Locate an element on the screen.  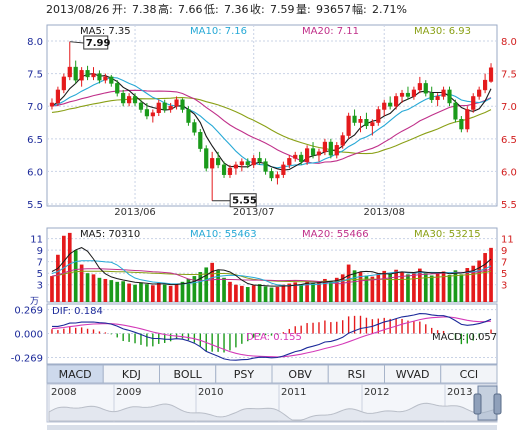
tab-label: RSI is located at coordinates (356, 374).